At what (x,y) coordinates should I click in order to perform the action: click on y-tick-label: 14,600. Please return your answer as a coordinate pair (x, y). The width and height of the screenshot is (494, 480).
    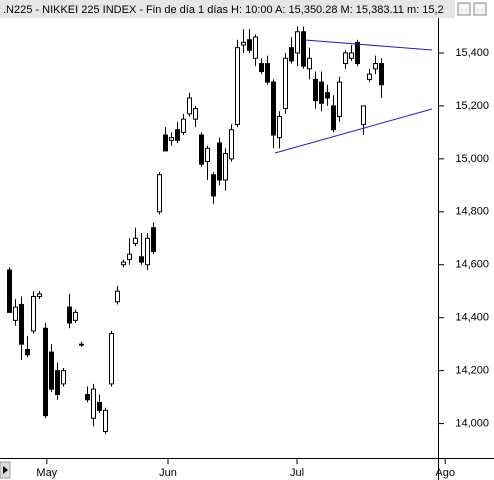
    Looking at the image, I should click on (472, 265).